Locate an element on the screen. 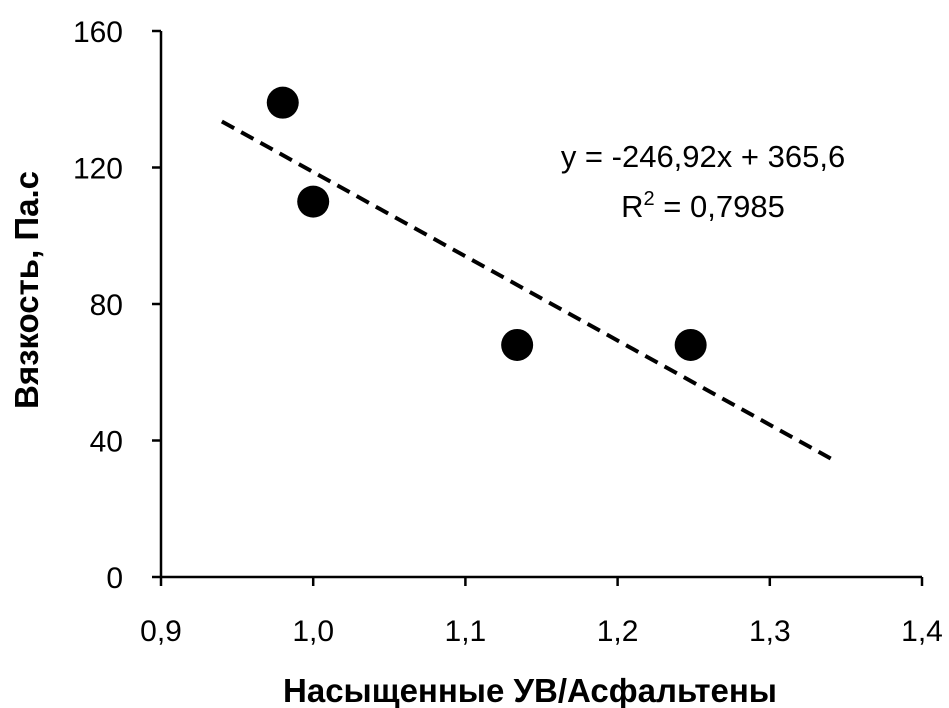  y-tick-label: 160 is located at coordinates (98, 32).